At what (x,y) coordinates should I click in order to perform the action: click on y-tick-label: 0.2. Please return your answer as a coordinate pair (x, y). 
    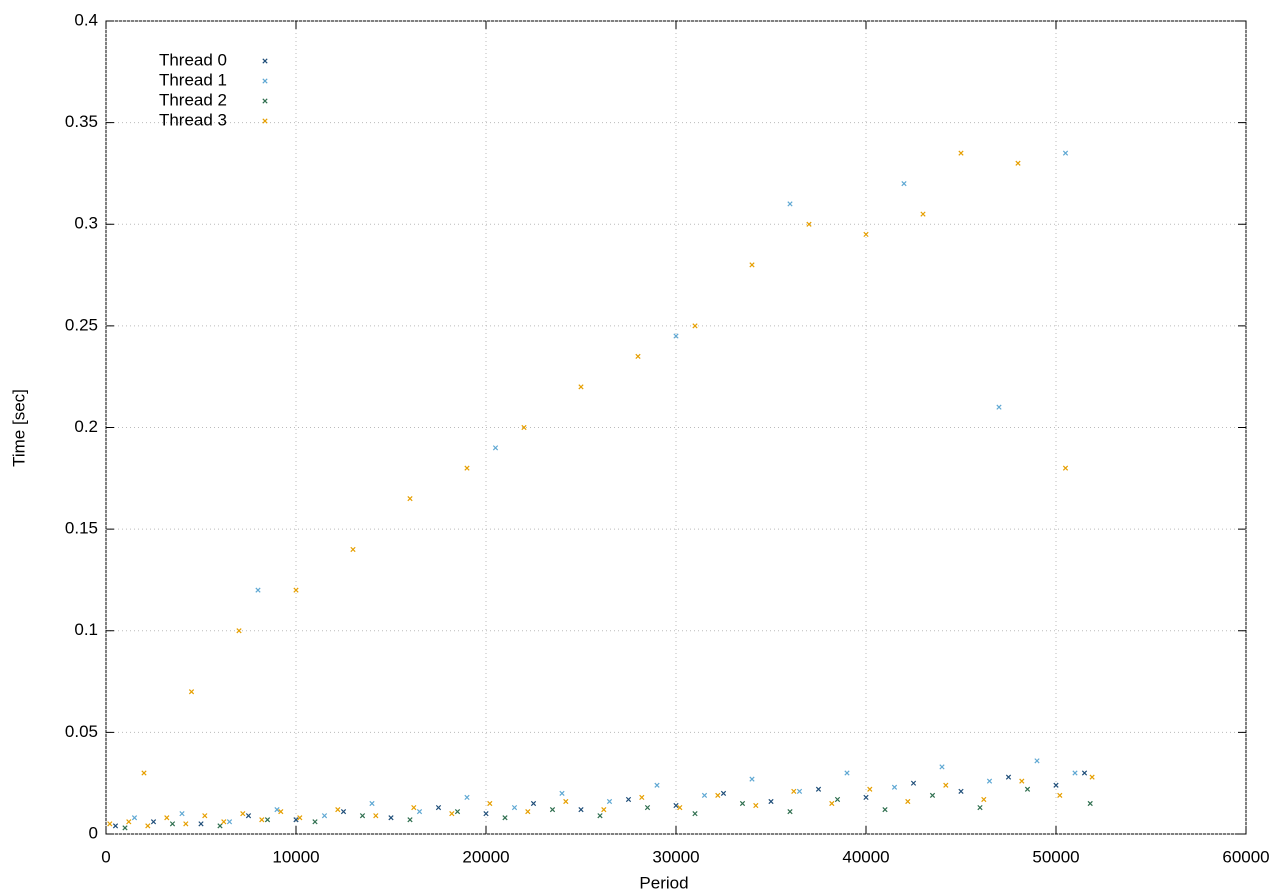
    Looking at the image, I should click on (86, 426).